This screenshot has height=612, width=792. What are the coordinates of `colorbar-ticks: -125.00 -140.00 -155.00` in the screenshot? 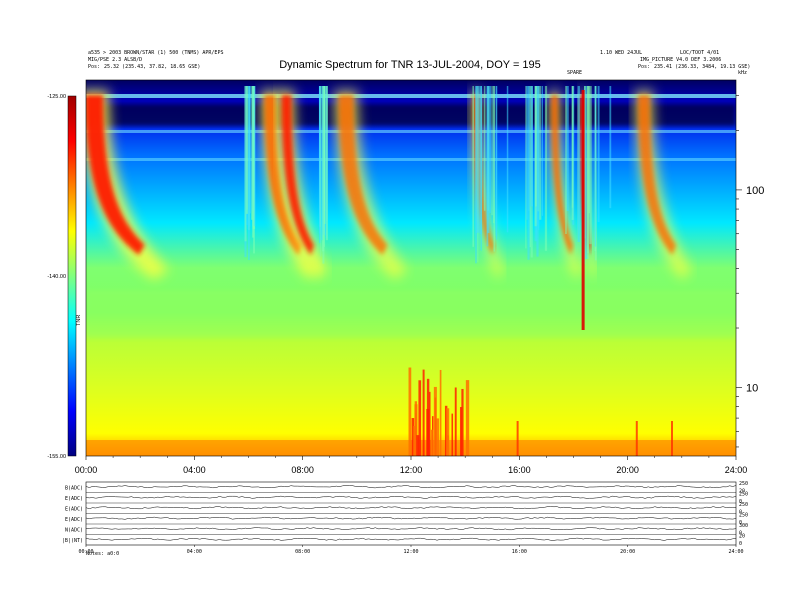 It's located at (56, 277).